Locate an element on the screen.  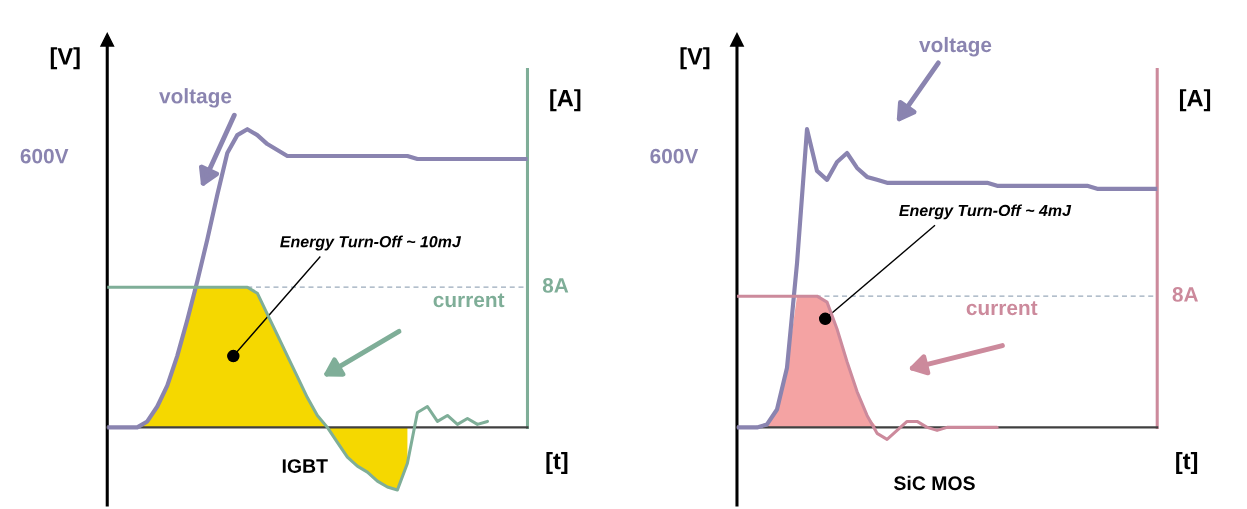
text: voltage is located at coordinates (955, 46).